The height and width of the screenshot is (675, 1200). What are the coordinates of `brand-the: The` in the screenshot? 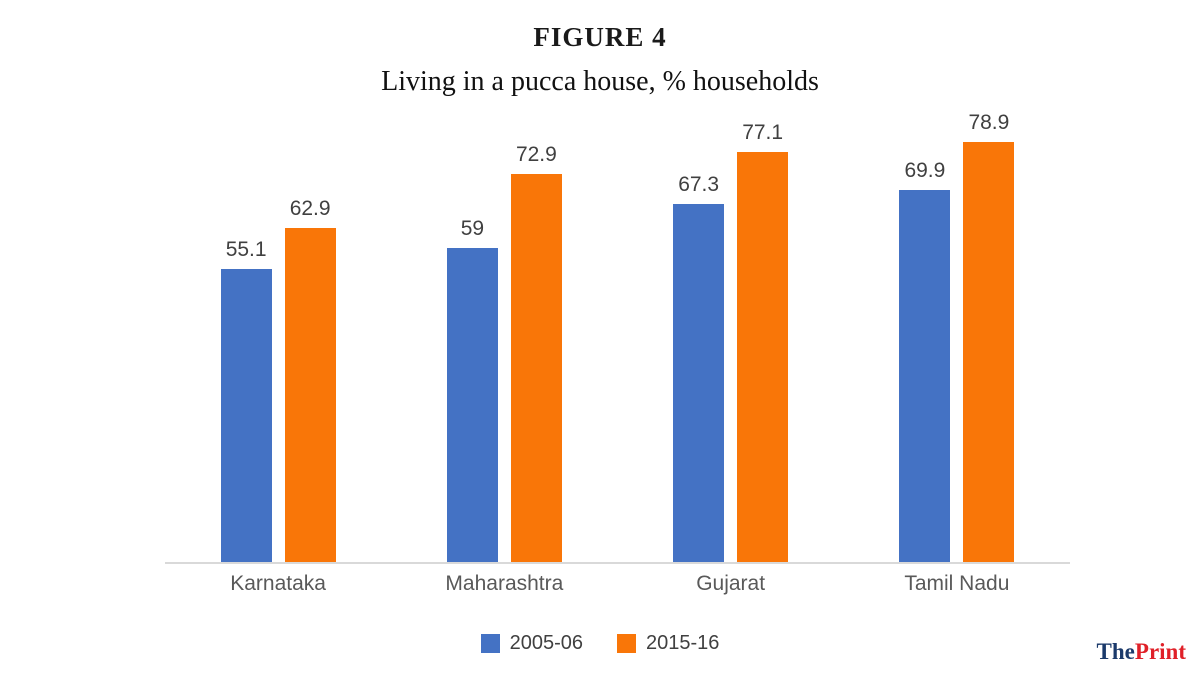 It's located at (1115, 651).